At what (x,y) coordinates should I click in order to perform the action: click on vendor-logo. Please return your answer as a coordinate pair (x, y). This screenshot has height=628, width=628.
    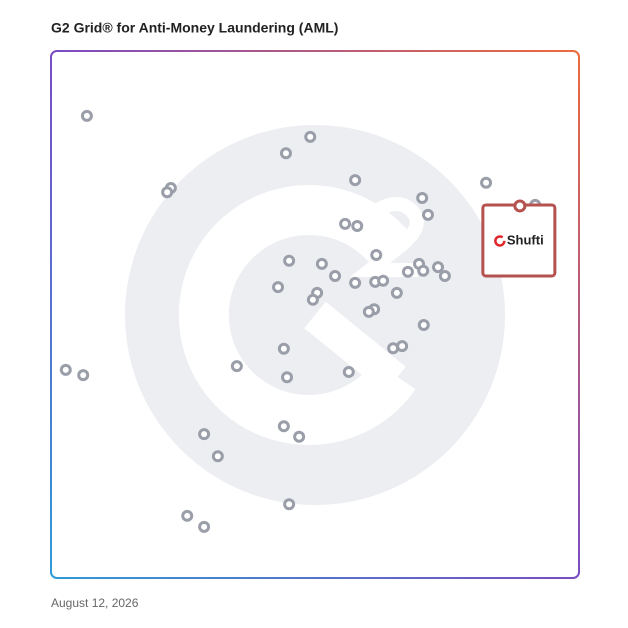
    Looking at the image, I should click on (500, 241).